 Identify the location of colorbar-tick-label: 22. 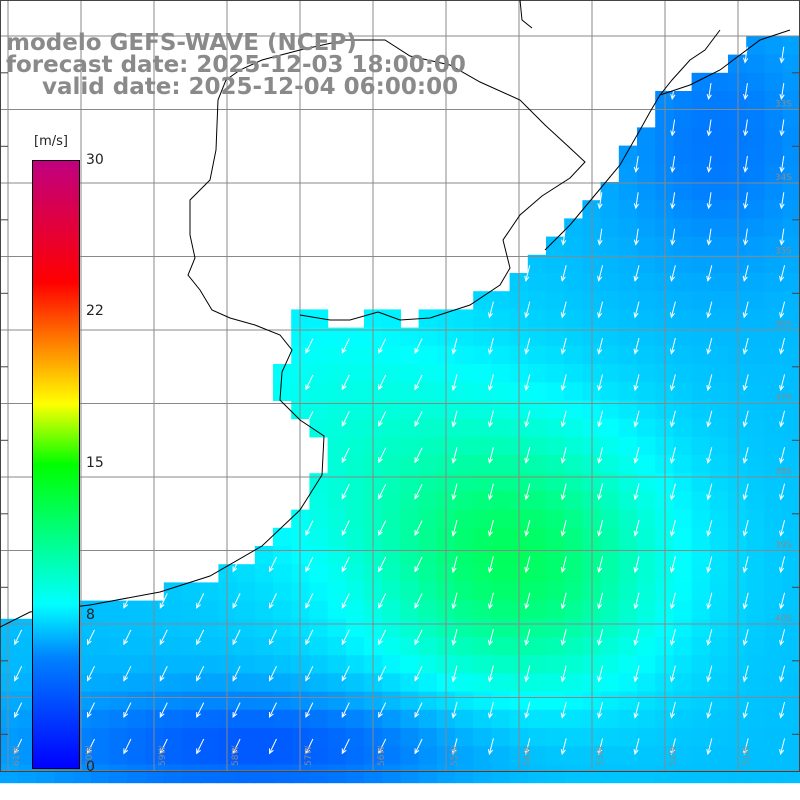
(95, 311).